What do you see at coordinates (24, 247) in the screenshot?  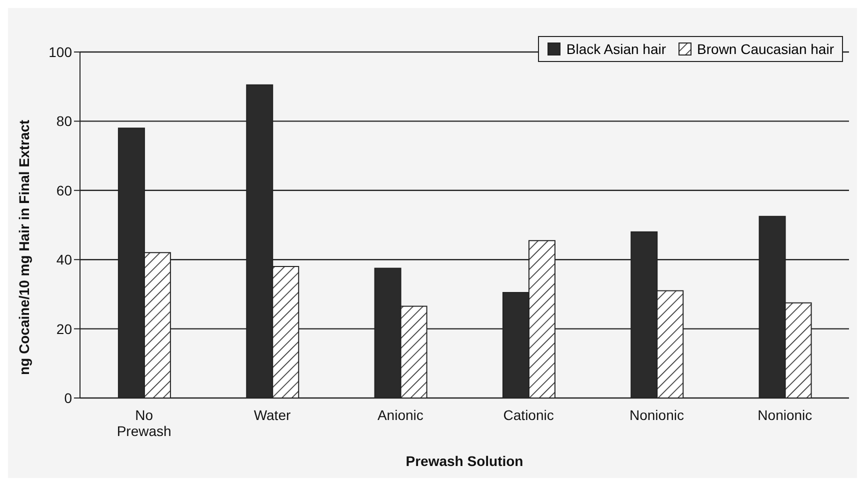 I see `y-axis-title: ng Cocaine/10 mg Hair in Final Extract` at bounding box center [24, 247].